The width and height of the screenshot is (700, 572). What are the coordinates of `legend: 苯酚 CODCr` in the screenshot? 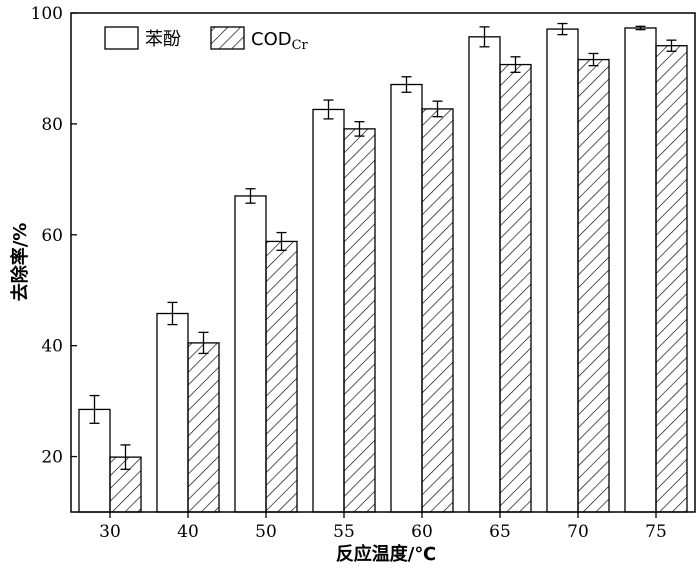 It's located at (206, 39).